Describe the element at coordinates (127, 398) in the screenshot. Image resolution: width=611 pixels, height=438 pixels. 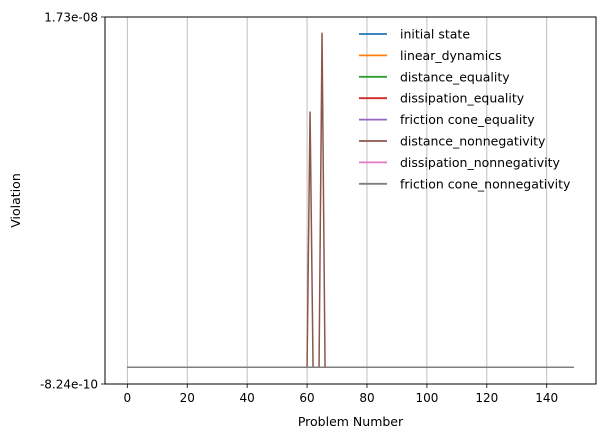
I see `x-tick-label: 0` at that location.